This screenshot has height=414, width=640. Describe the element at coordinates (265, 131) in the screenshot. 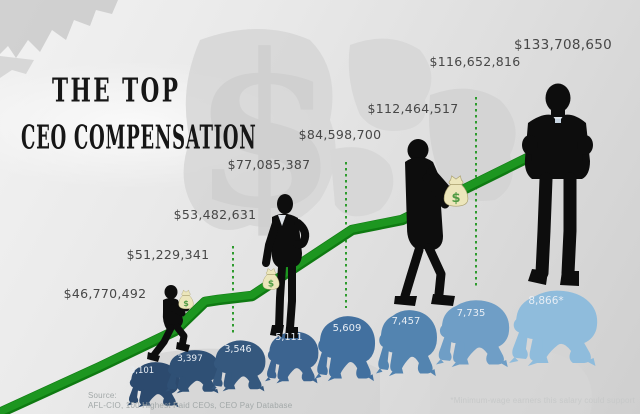

I see `dollar-watermark: $` at that location.